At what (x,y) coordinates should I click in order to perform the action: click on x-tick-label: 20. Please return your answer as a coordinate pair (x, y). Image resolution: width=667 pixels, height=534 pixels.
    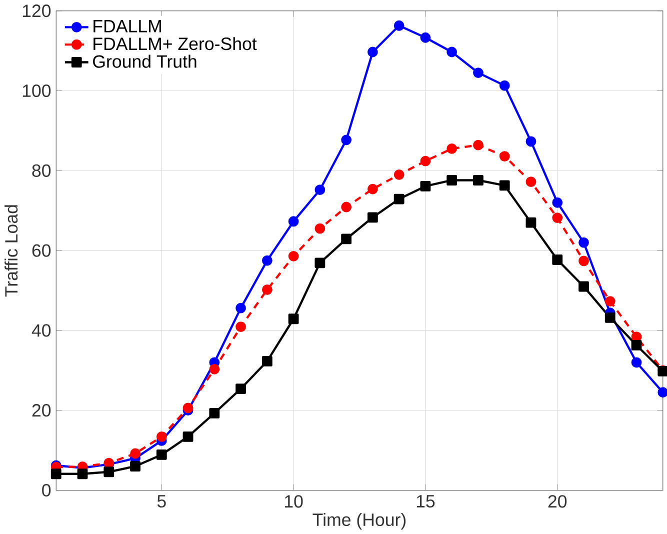
    Looking at the image, I should click on (557, 501).